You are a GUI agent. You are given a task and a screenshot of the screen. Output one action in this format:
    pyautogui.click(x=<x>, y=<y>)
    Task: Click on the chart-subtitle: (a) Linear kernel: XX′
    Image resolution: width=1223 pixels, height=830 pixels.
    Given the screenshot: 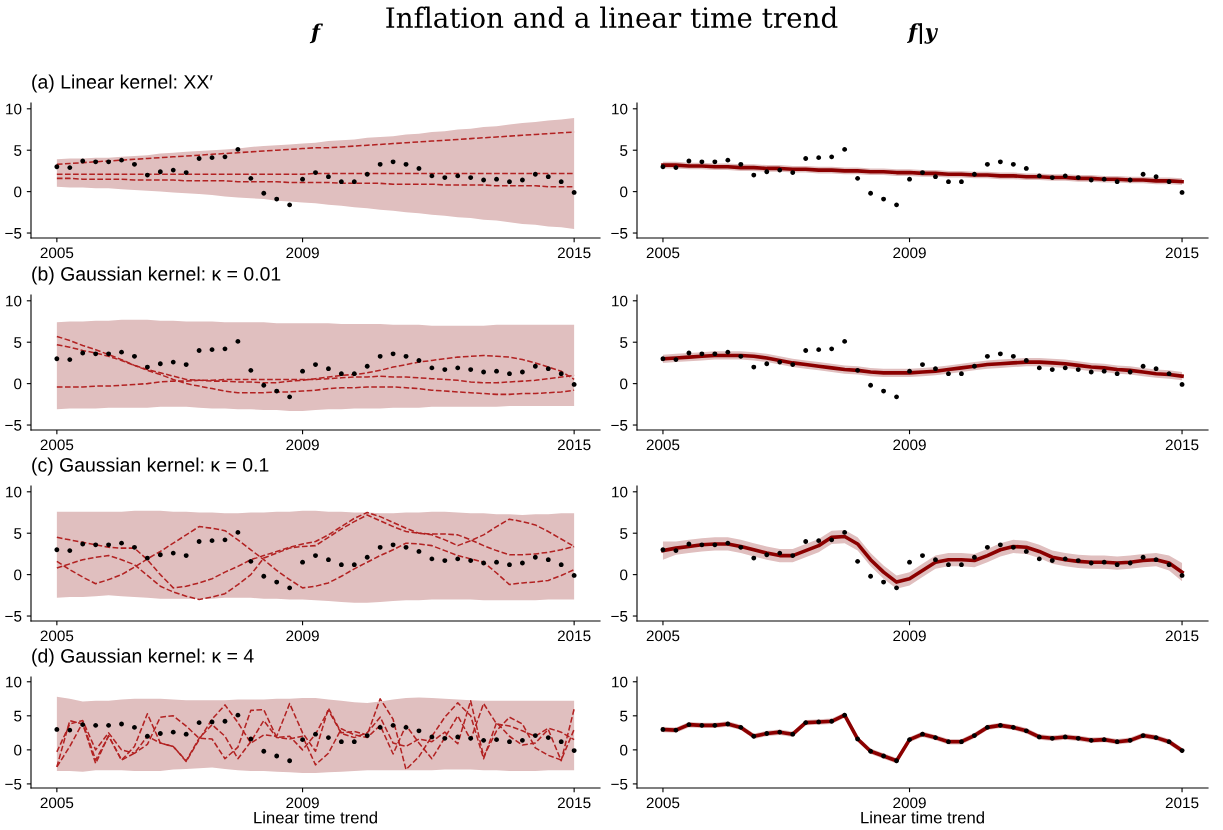 What is the action you would take?
    pyautogui.click(x=122, y=83)
    